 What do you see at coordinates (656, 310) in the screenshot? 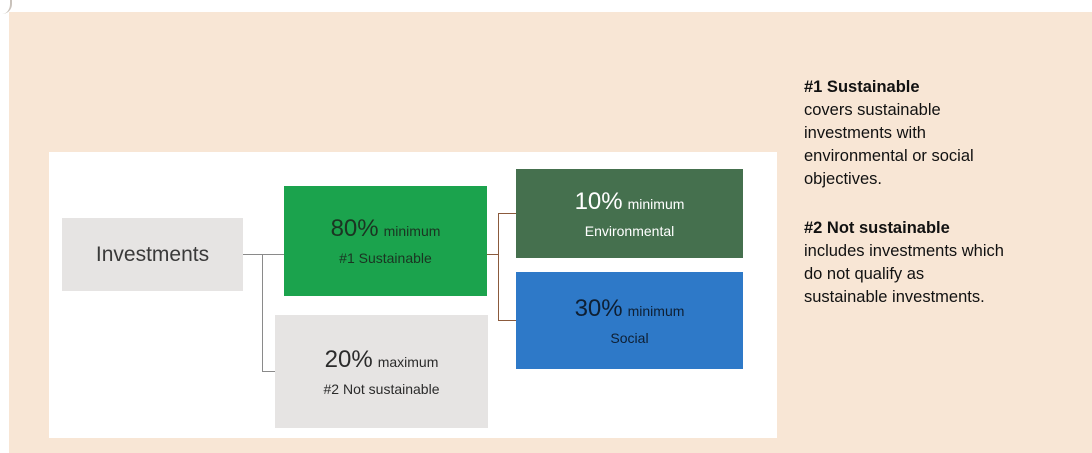
I see `social-qualifier: minimum` at bounding box center [656, 310].